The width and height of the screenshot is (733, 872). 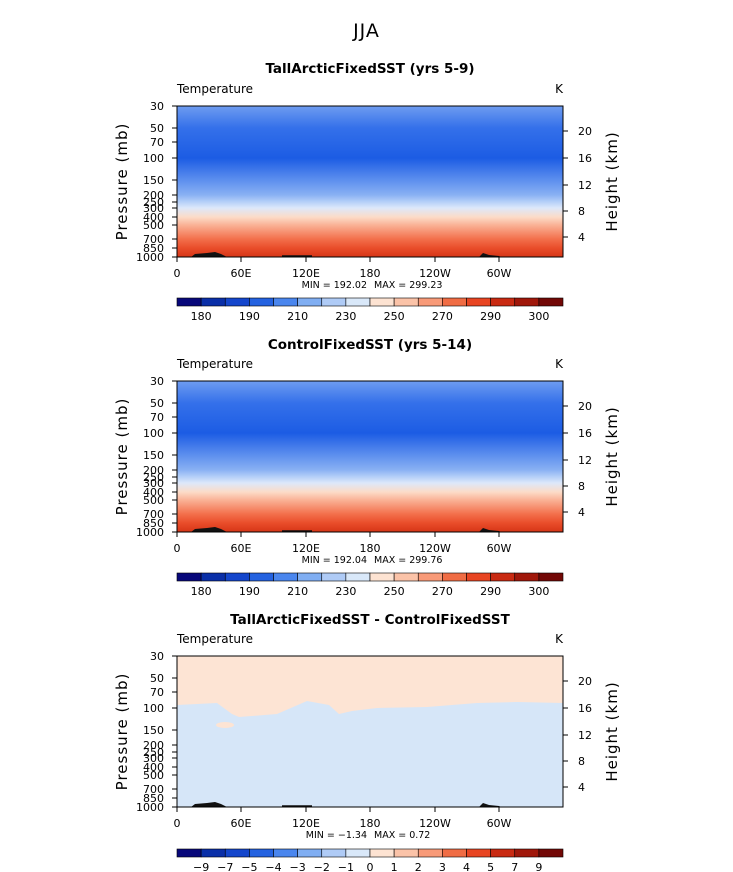 I want to click on min-value: MIN = 192.04, so click(x=334, y=560).